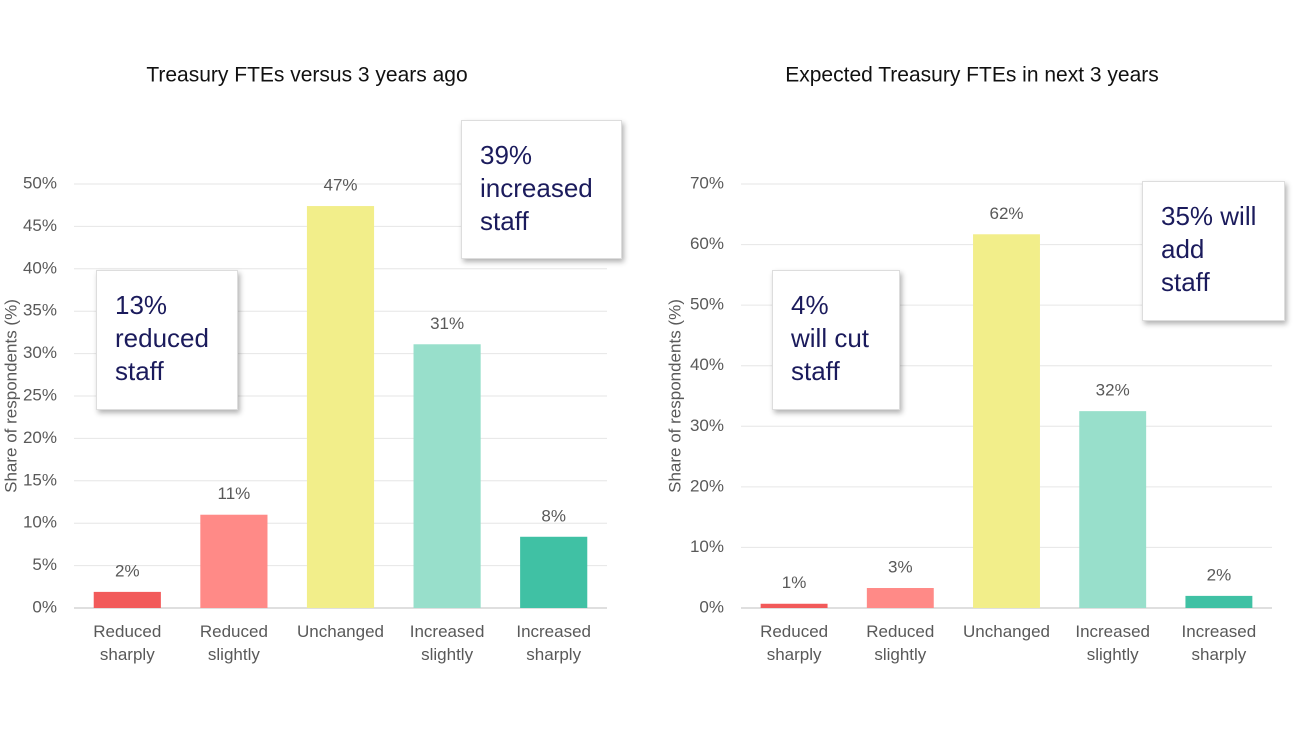 The image size is (1300, 731). Describe the element at coordinates (40, 310) in the screenshot. I see `y-tick-label: 35%` at that location.